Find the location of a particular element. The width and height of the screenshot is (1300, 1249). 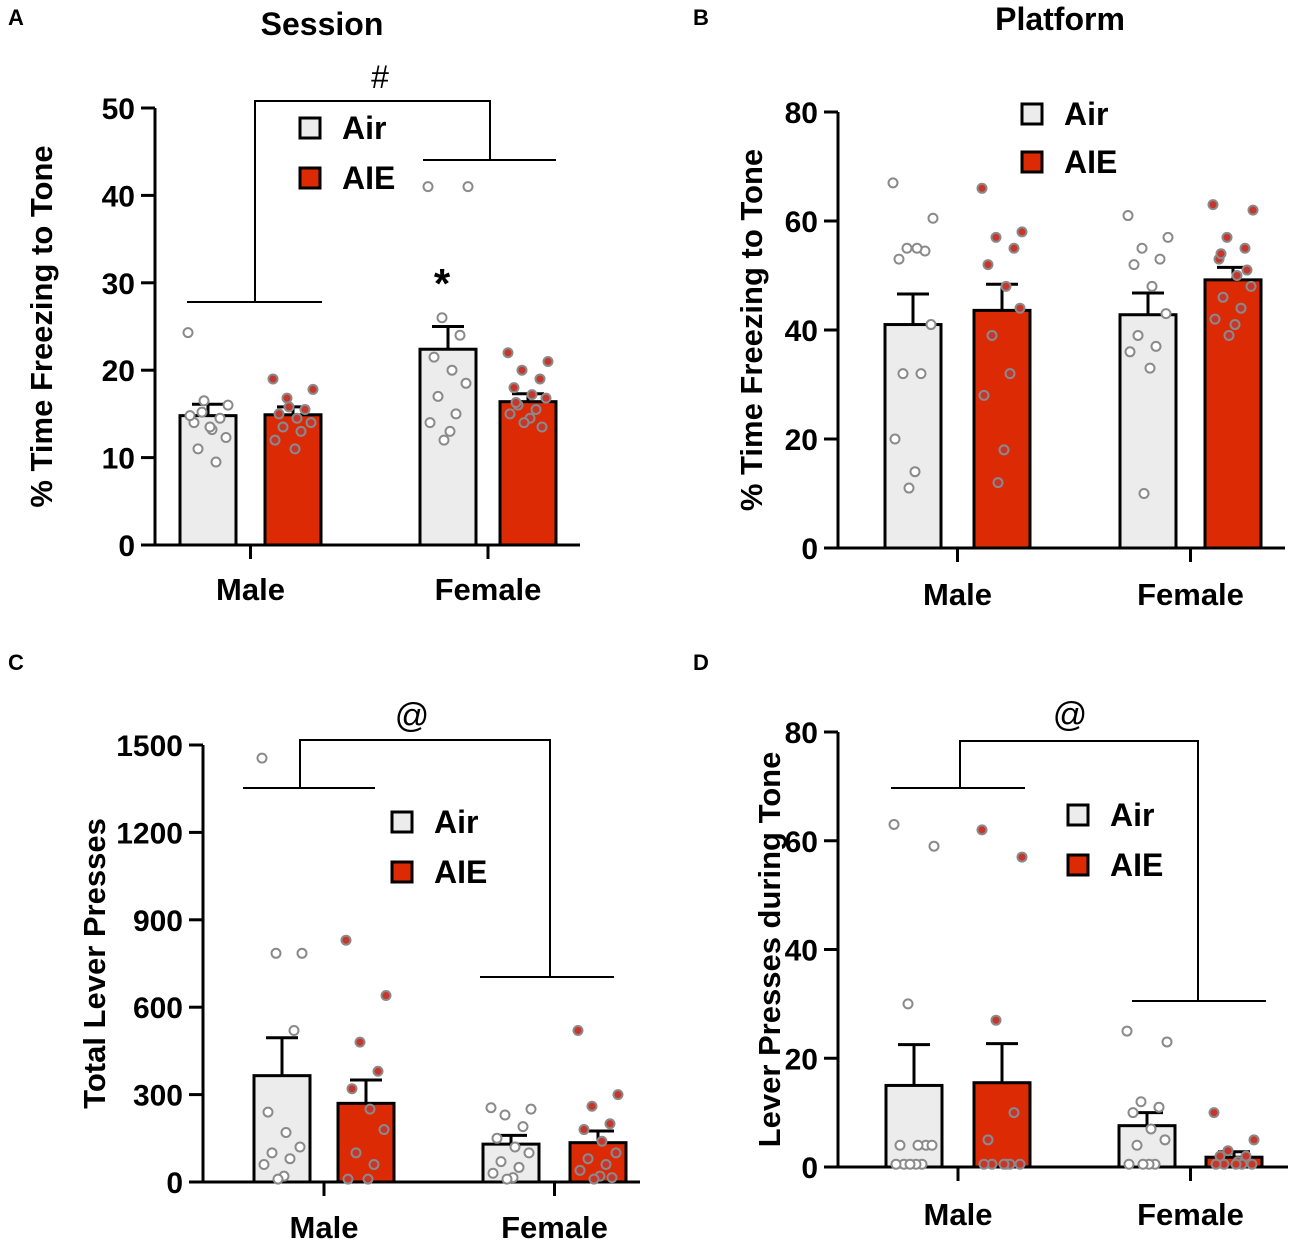

y-tick-label: 300 is located at coordinates (158, 1096).